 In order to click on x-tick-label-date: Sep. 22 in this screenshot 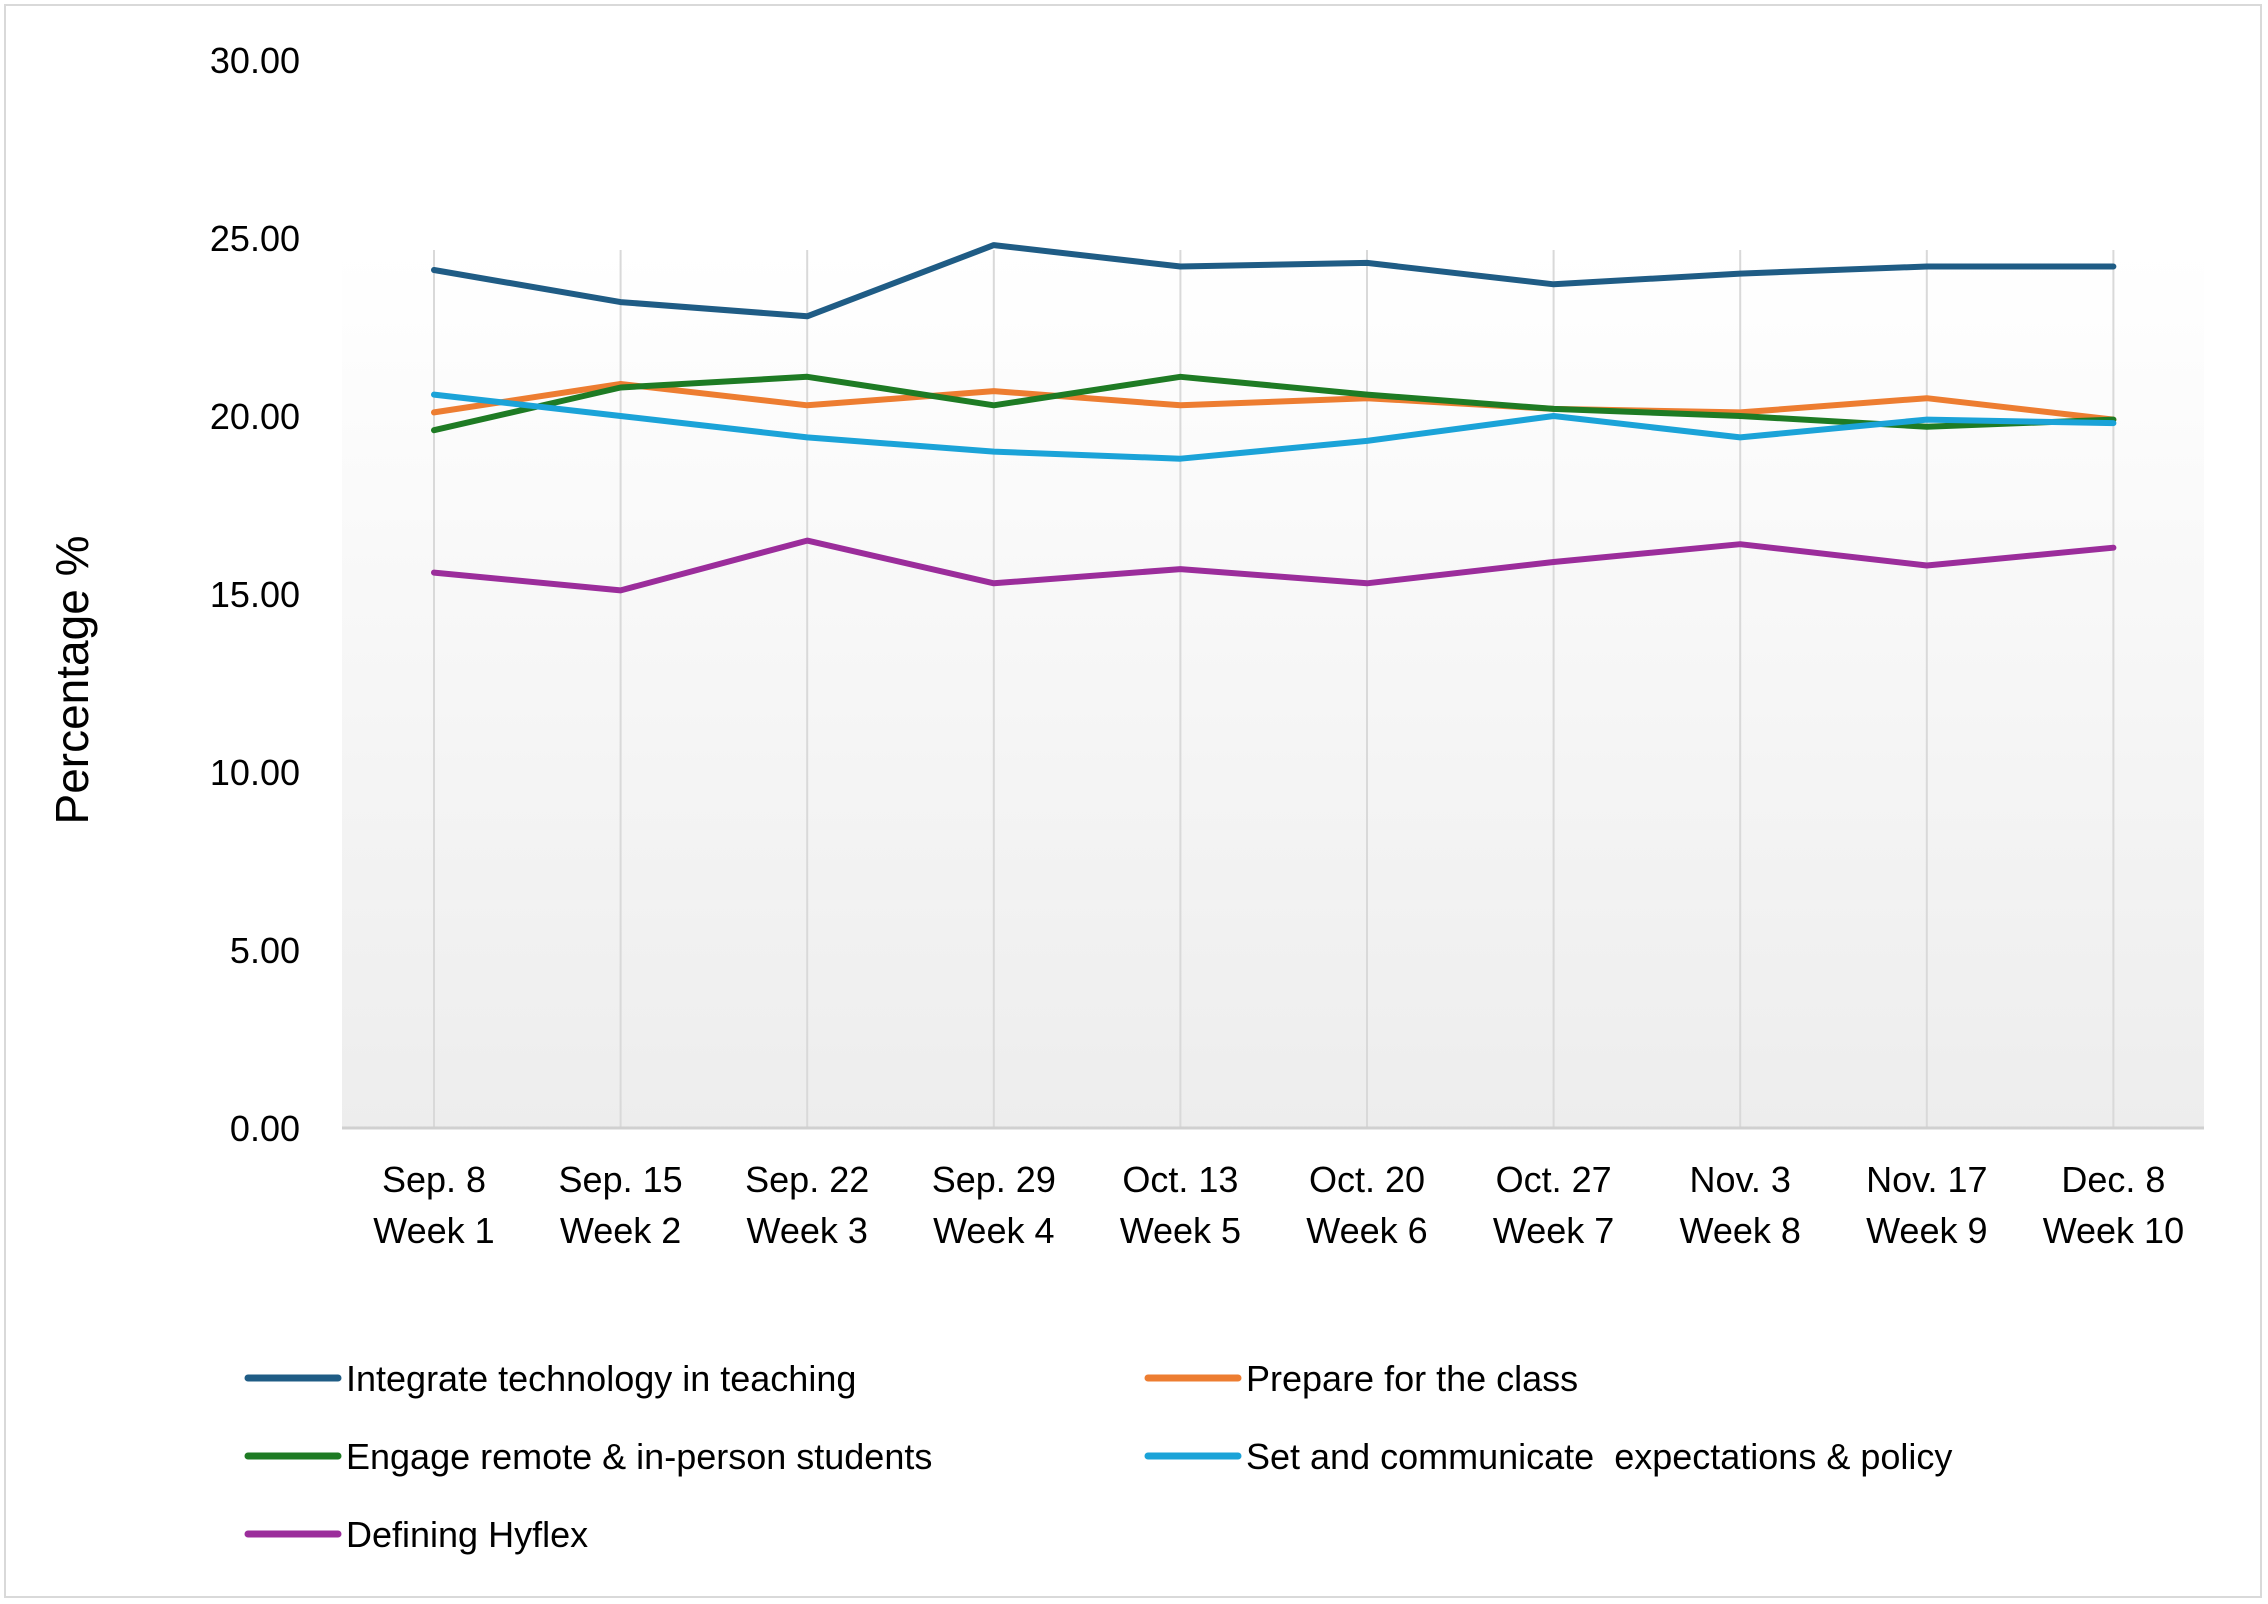, I will do `click(807, 1179)`.